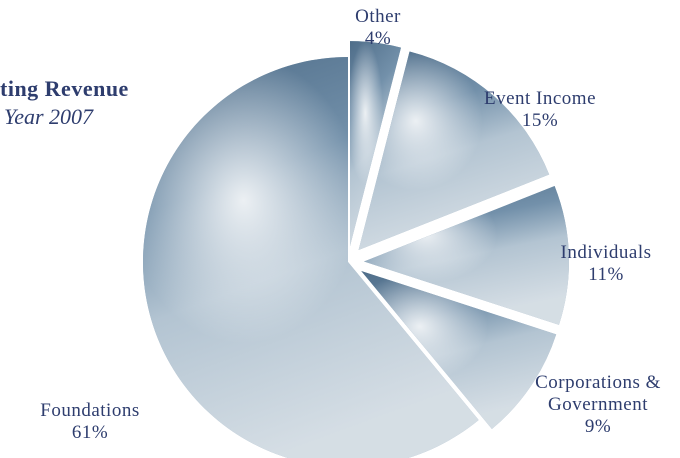 This screenshot has height=458, width=680. I want to click on slice-label: Other 4%, so click(378, 28).